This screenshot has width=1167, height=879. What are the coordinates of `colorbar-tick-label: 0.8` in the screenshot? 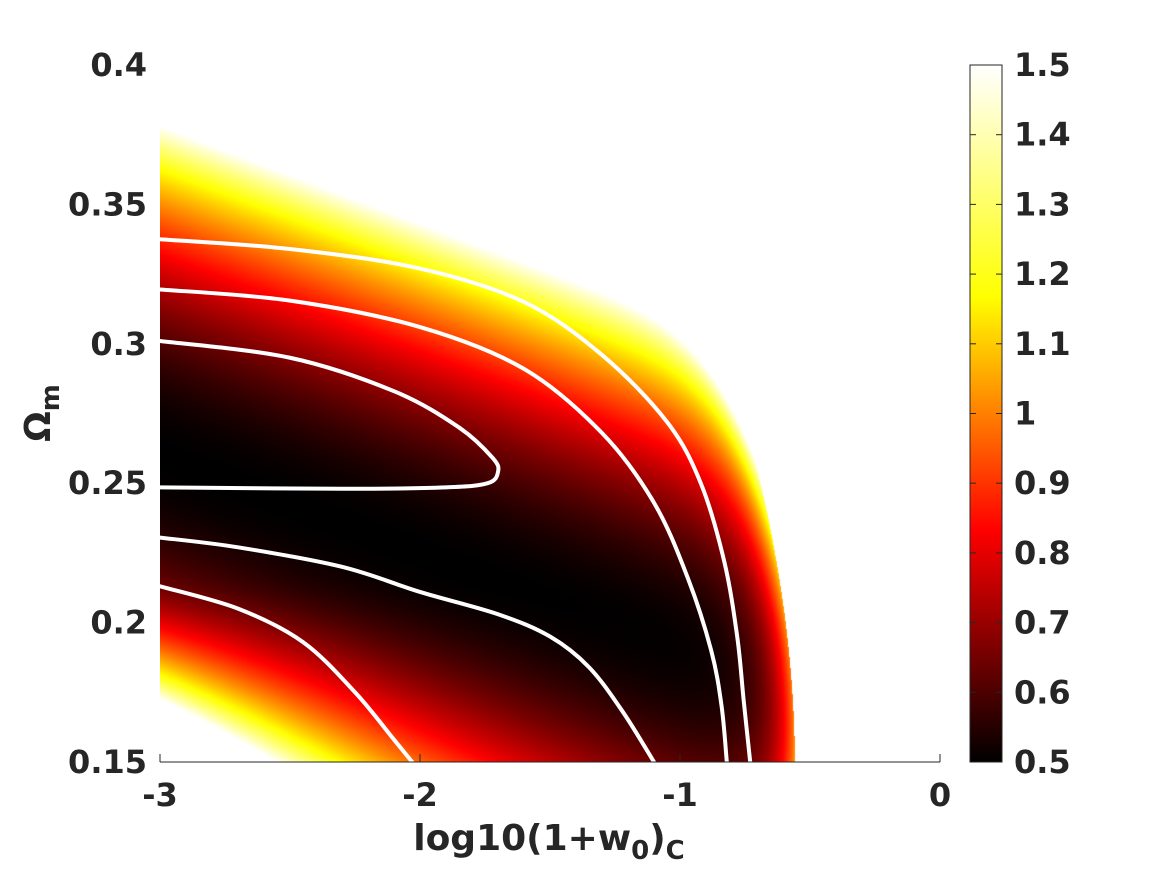 It's located at (1042, 553).